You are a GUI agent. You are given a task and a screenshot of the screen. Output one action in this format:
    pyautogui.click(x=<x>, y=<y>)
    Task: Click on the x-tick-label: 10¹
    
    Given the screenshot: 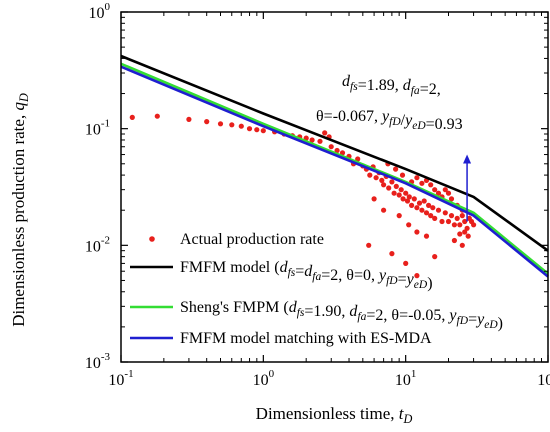 What is the action you would take?
    pyautogui.click(x=406, y=378)
    